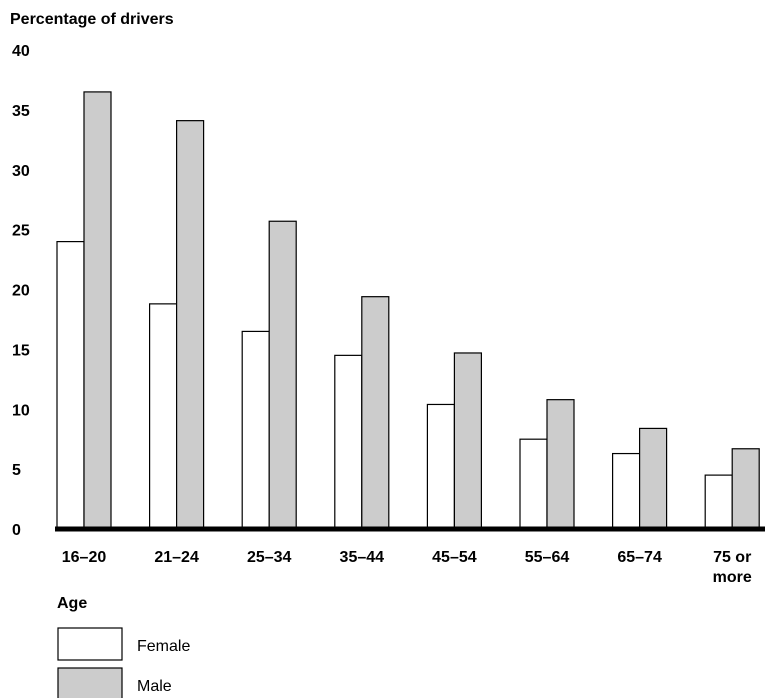 The image size is (765, 698). I want to click on x-tick-label: 75 or more, so click(732, 567).